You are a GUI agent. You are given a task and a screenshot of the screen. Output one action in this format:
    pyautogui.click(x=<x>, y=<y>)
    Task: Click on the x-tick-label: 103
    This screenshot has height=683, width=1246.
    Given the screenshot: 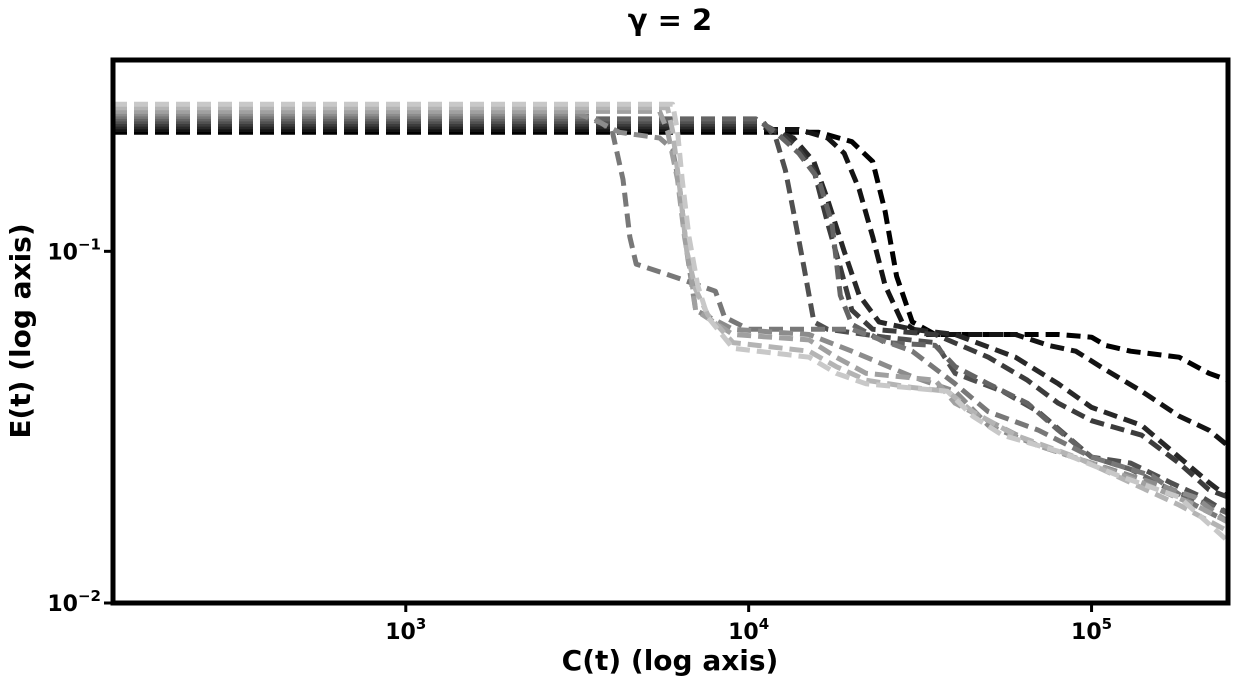 What is the action you would take?
    pyautogui.click(x=405, y=630)
    